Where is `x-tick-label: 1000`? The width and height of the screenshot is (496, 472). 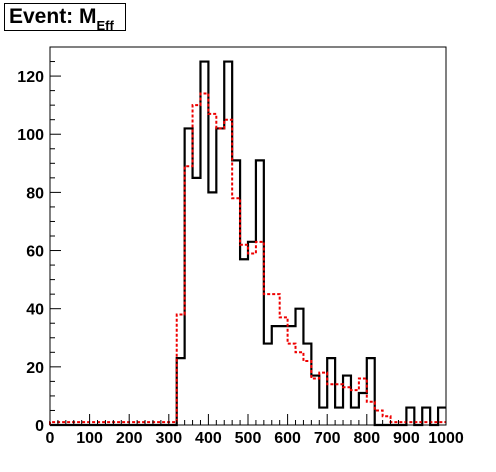 x-tick-label: 1000 is located at coordinates (446, 438).